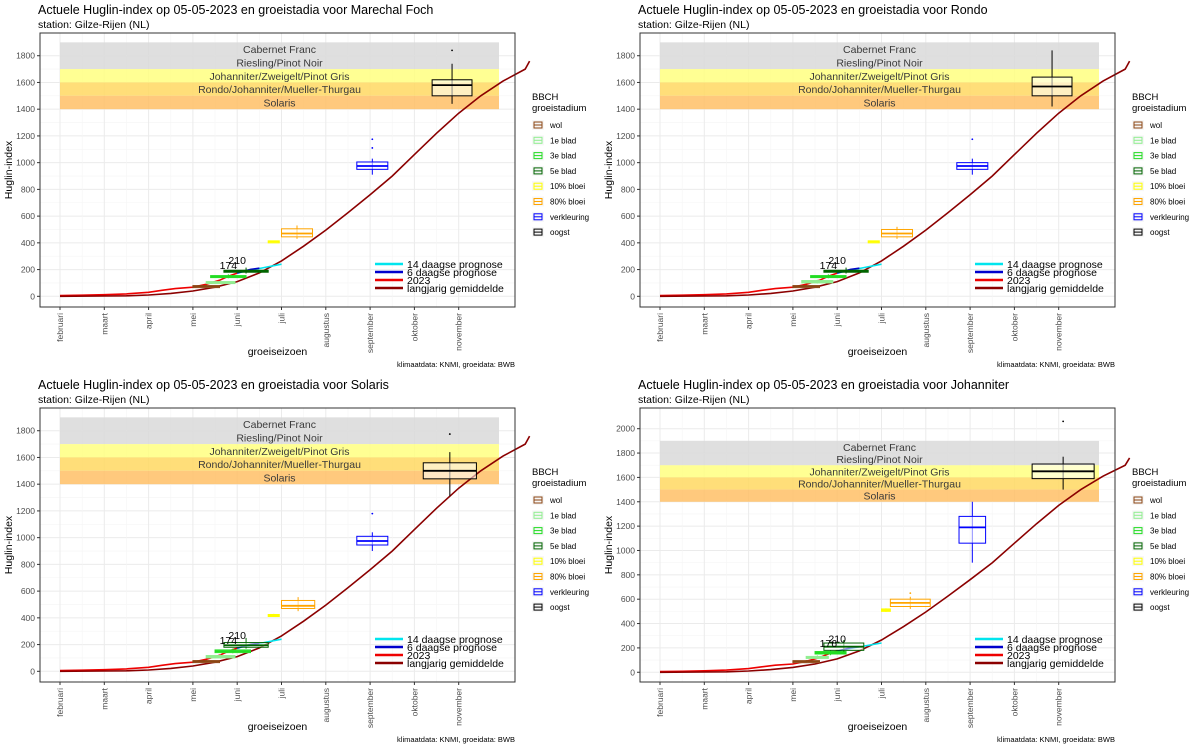  I want to click on x-tick-label: april, so click(749, 696).